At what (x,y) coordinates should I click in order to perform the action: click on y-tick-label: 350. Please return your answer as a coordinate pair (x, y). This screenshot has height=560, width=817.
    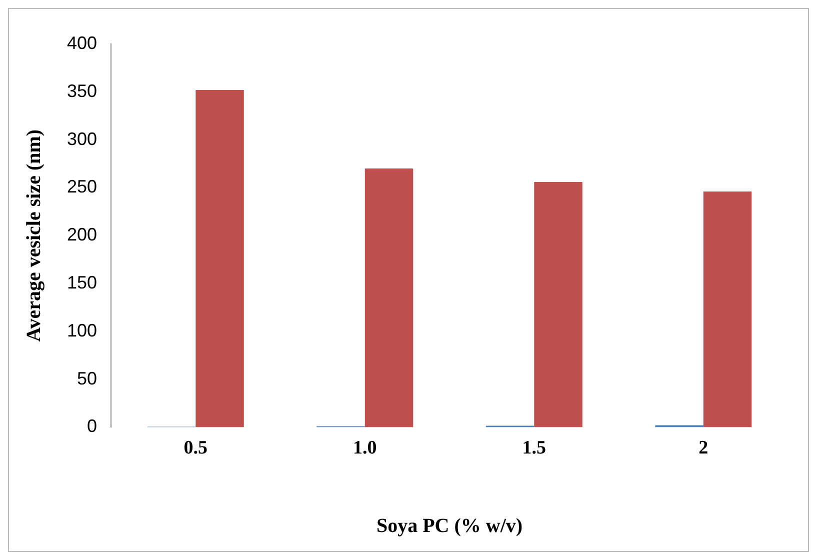
    Looking at the image, I should click on (82, 90).